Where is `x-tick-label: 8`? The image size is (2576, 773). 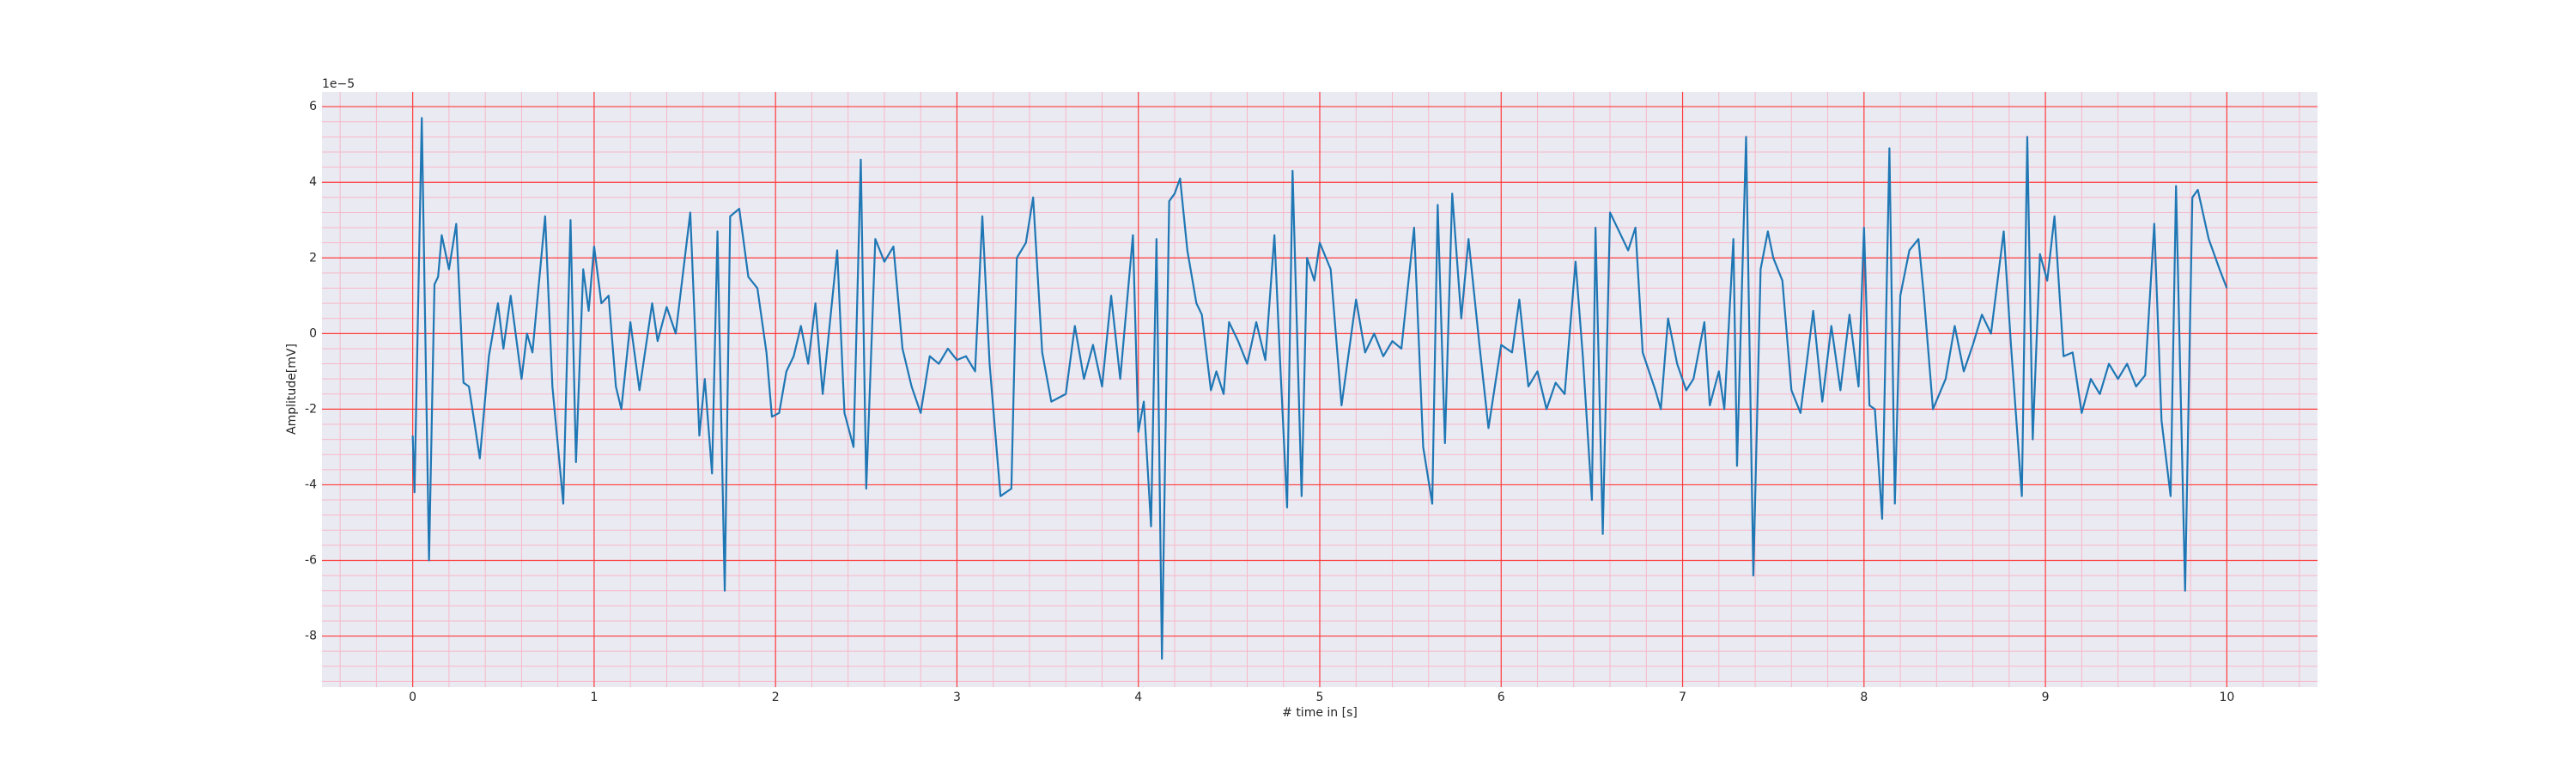
x-tick-label: 8 is located at coordinates (1864, 697).